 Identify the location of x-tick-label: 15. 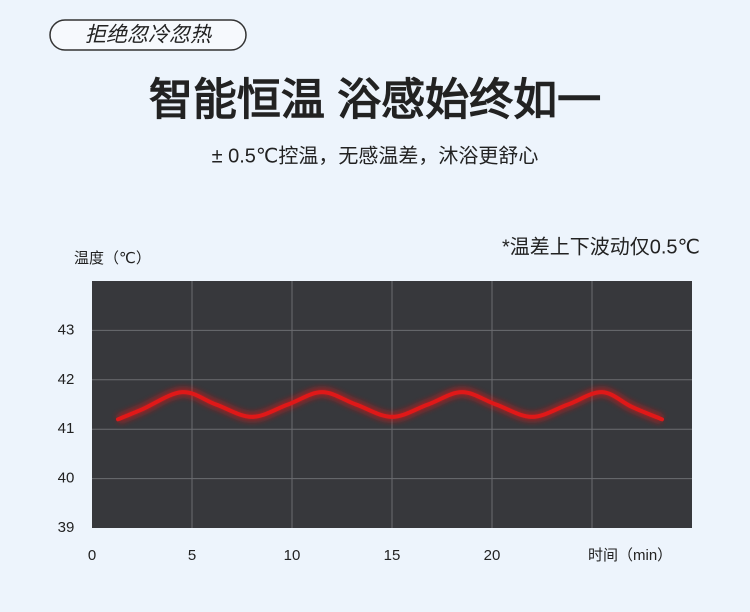
(392, 555).